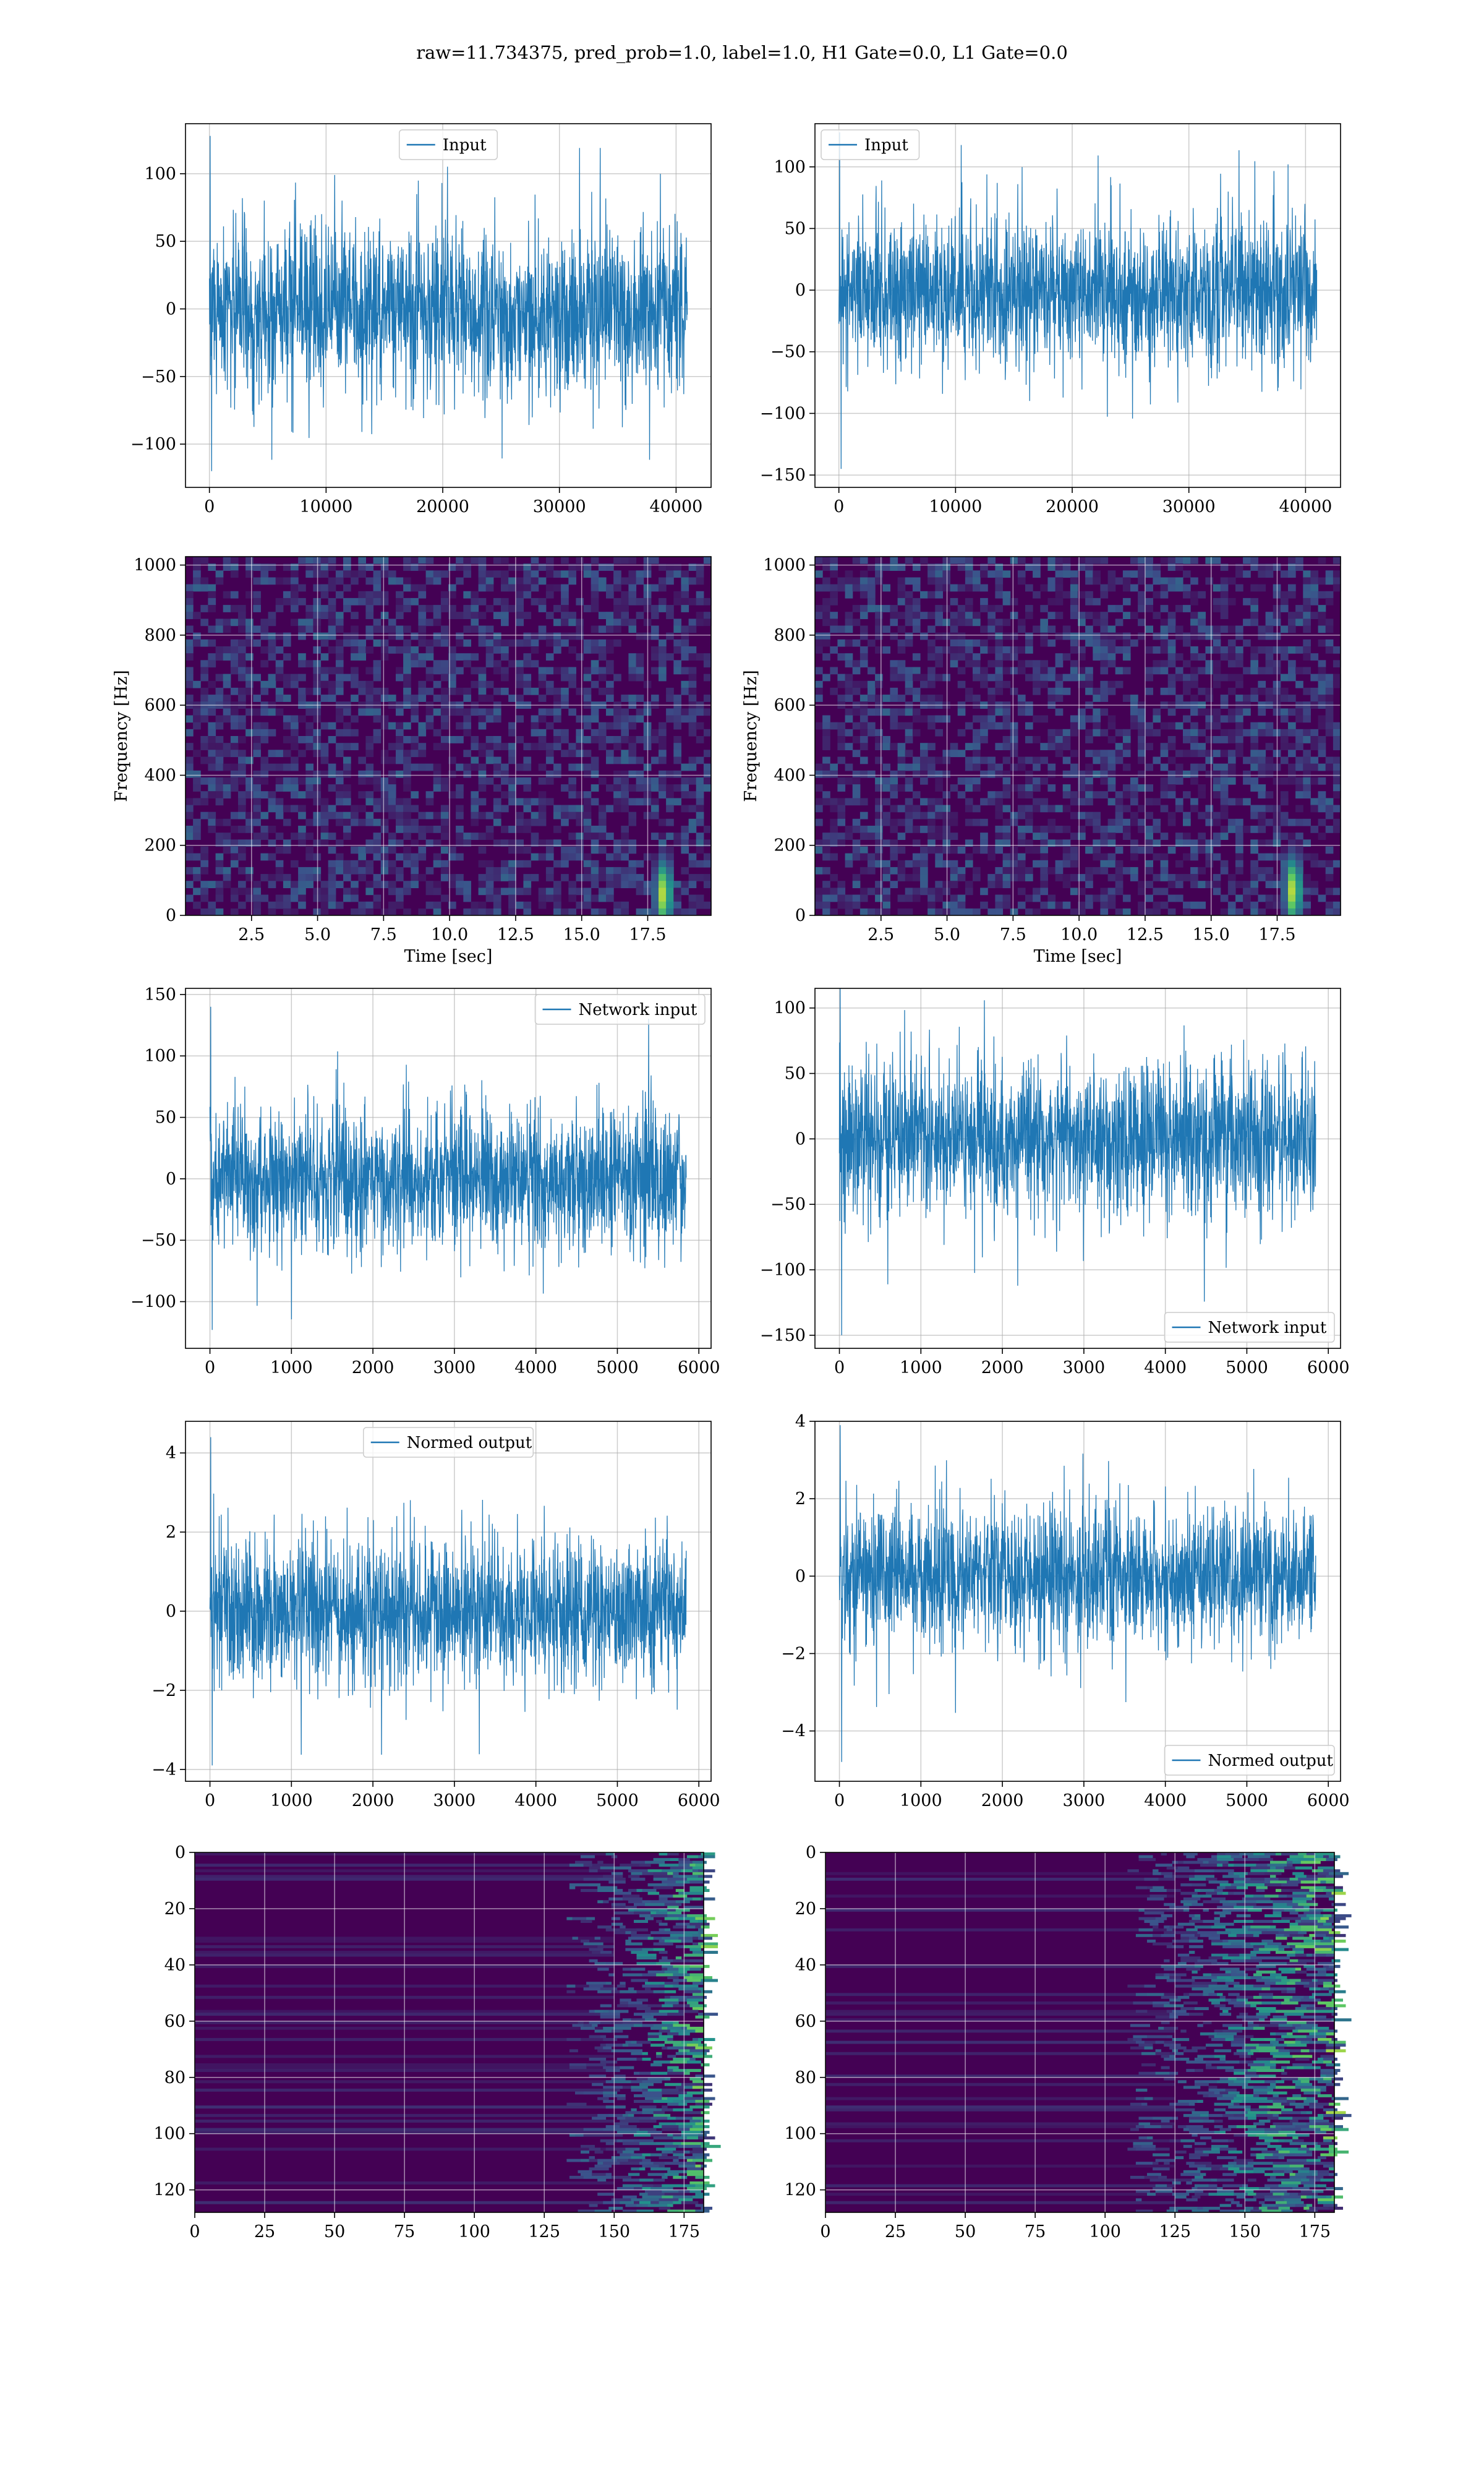  Describe the element at coordinates (155, 565) in the screenshot. I see `y-tick-label: 1000` at that location.